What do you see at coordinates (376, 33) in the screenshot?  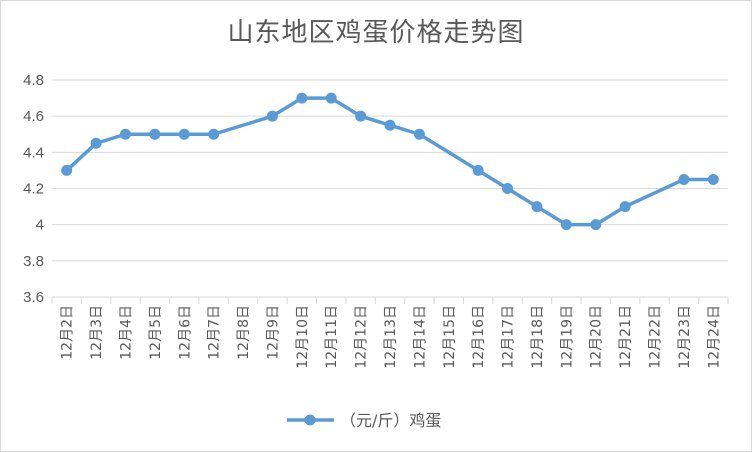 I see `chart-title: 山东地区鸡蛋价格走势图` at bounding box center [376, 33].